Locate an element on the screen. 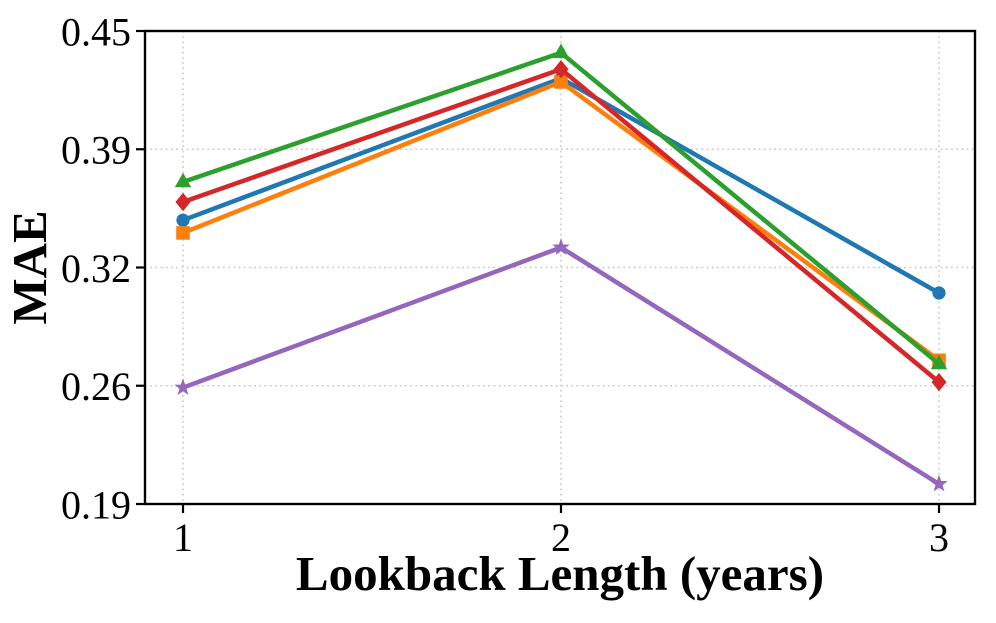 Image resolution: width=996 pixels, height=623 pixels. y-tick-labels: 0.19 0.26 0.32 0.39 0.45 is located at coordinates (96, 268).